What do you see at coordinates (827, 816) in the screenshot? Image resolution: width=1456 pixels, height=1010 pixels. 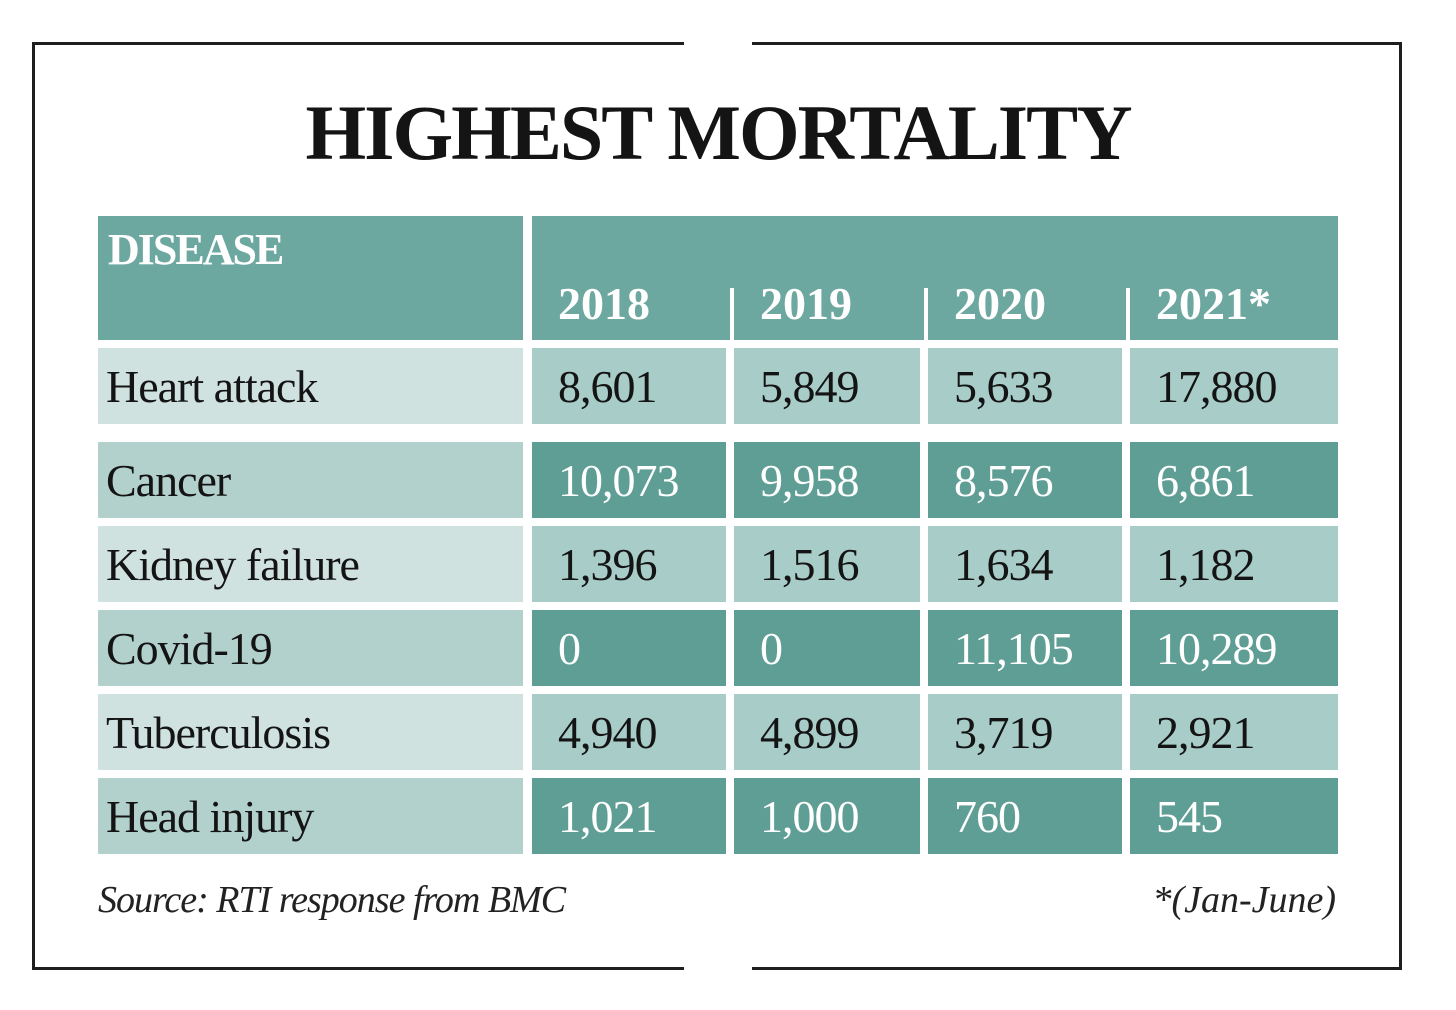 I see `value-cell: 1,000` at bounding box center [827, 816].